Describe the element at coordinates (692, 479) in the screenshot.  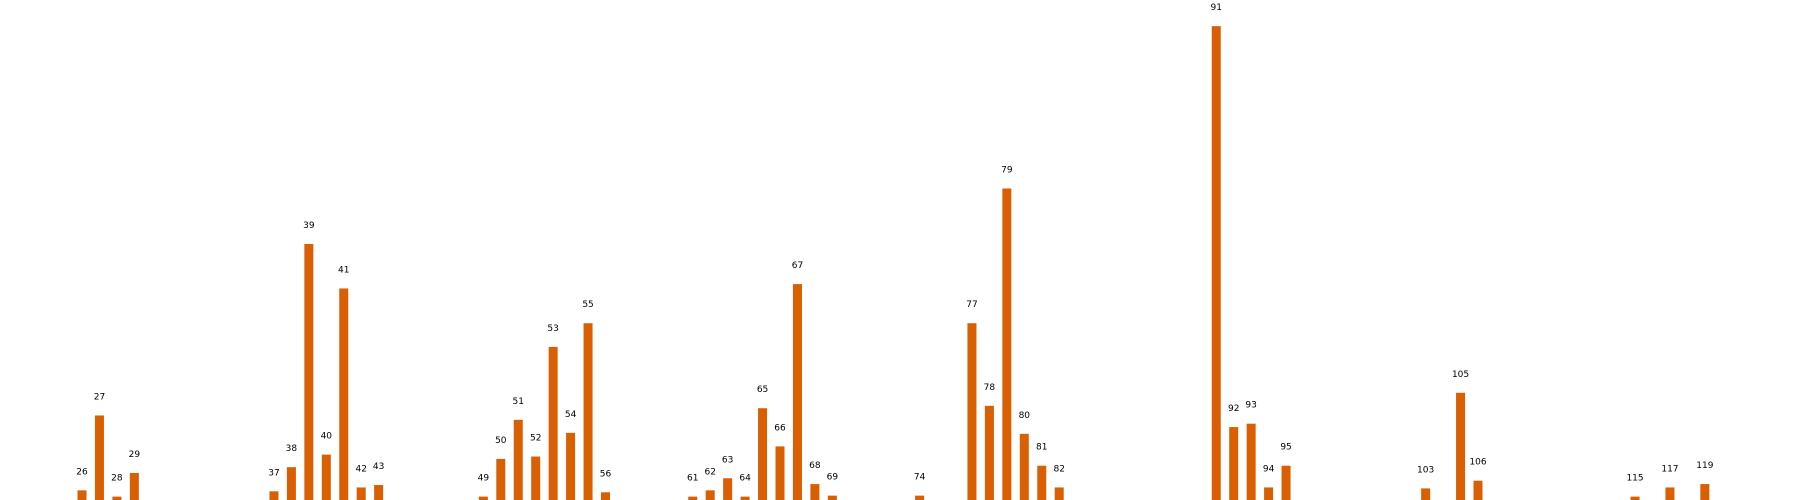
I see `bar-label-61: 61` at that location.